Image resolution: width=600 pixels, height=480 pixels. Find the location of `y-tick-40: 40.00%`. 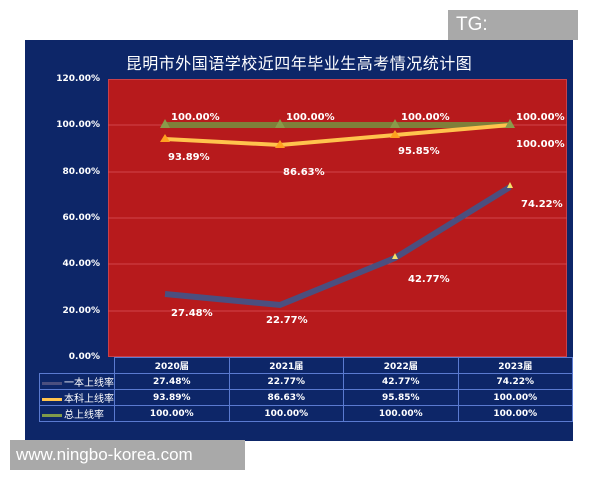

y-tick-40: 40.00% is located at coordinates (81, 264).